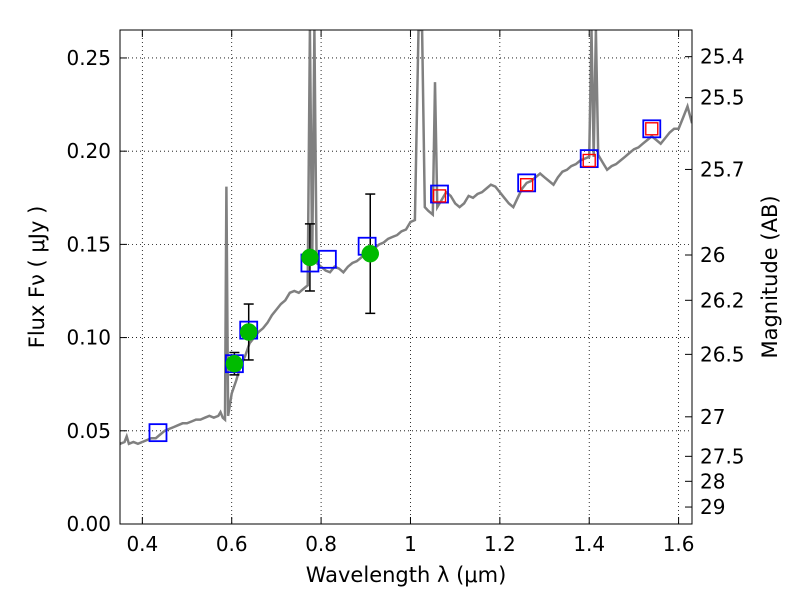  I want to click on y2-tick-label: 26.5, so click(722, 354).